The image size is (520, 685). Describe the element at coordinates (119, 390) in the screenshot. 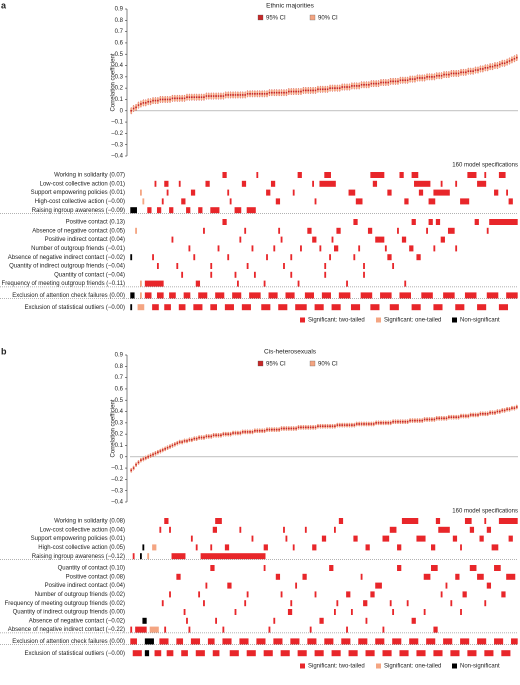

I see `y-tick-label: 0.6` at that location.